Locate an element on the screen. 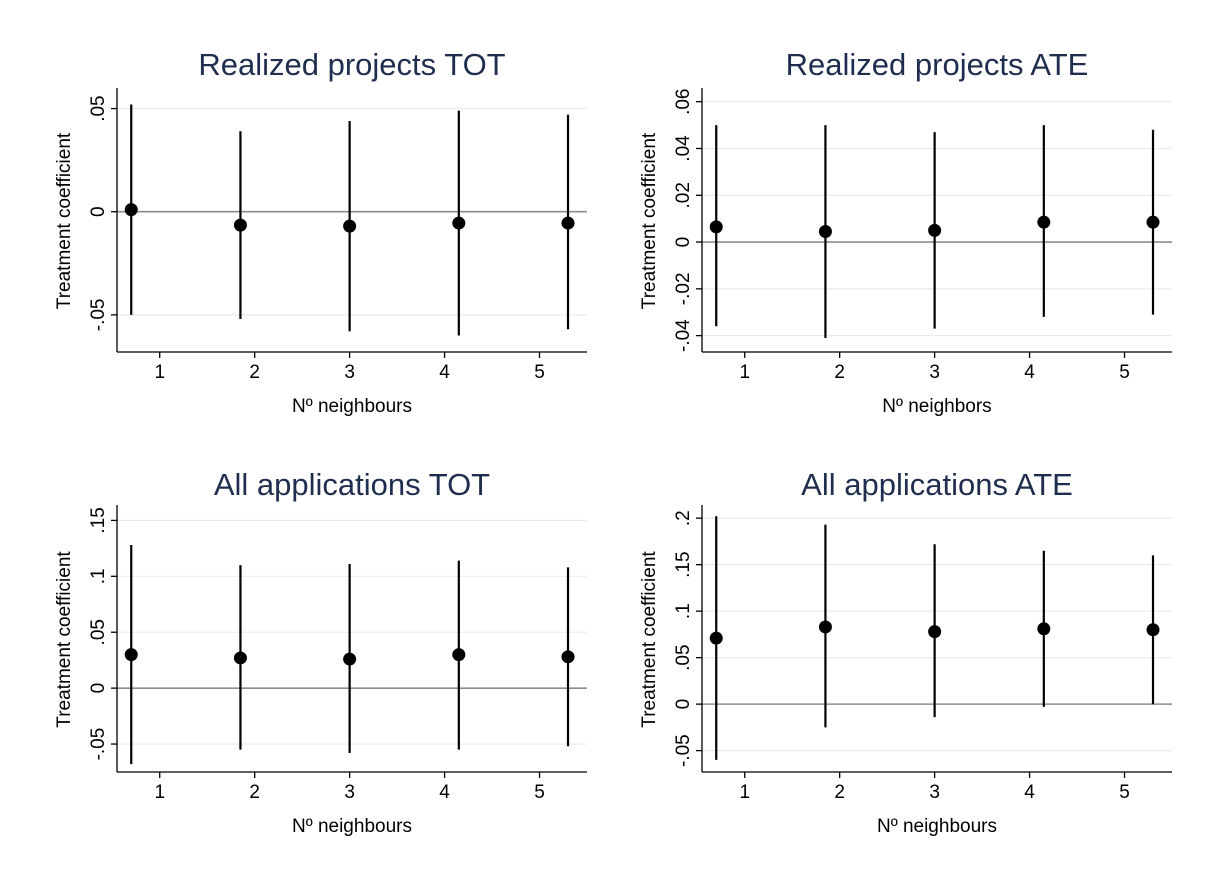 The height and width of the screenshot is (882, 1215). y-tick-label: .02 is located at coordinates (683, 195).